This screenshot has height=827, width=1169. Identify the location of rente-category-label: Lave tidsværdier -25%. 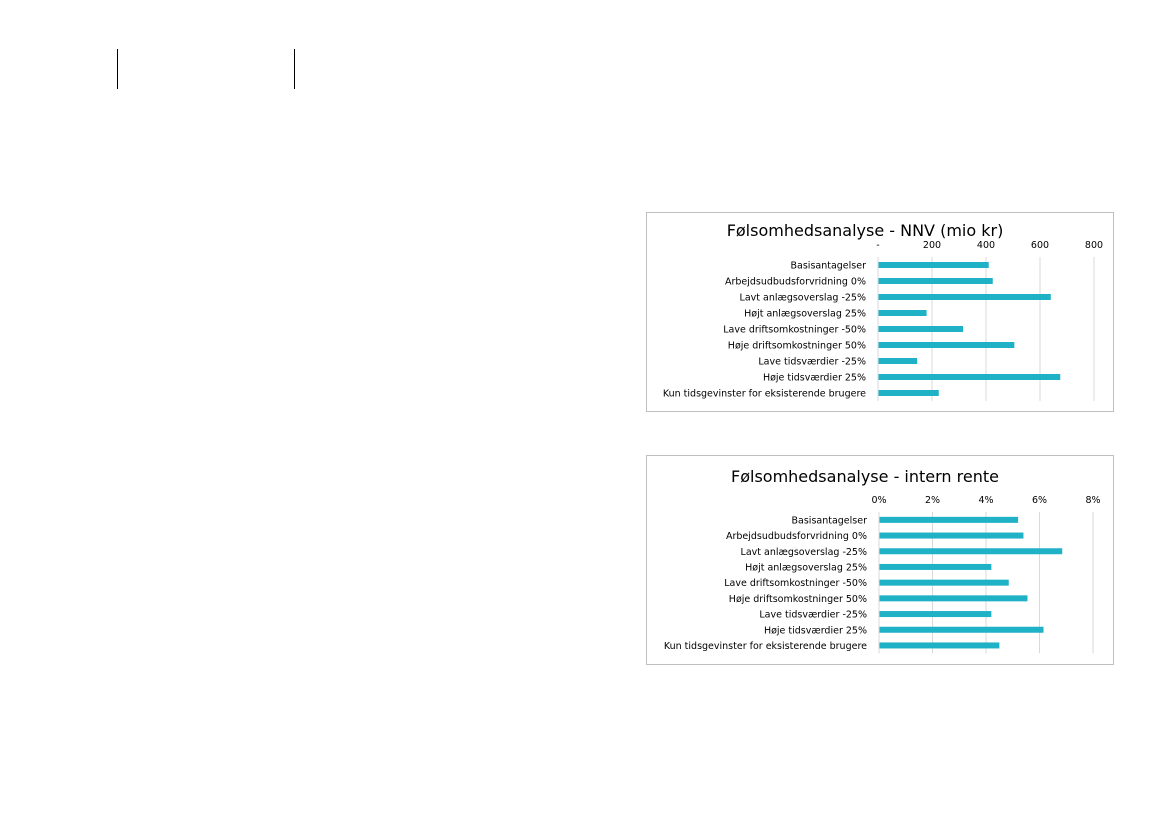
(813, 615).